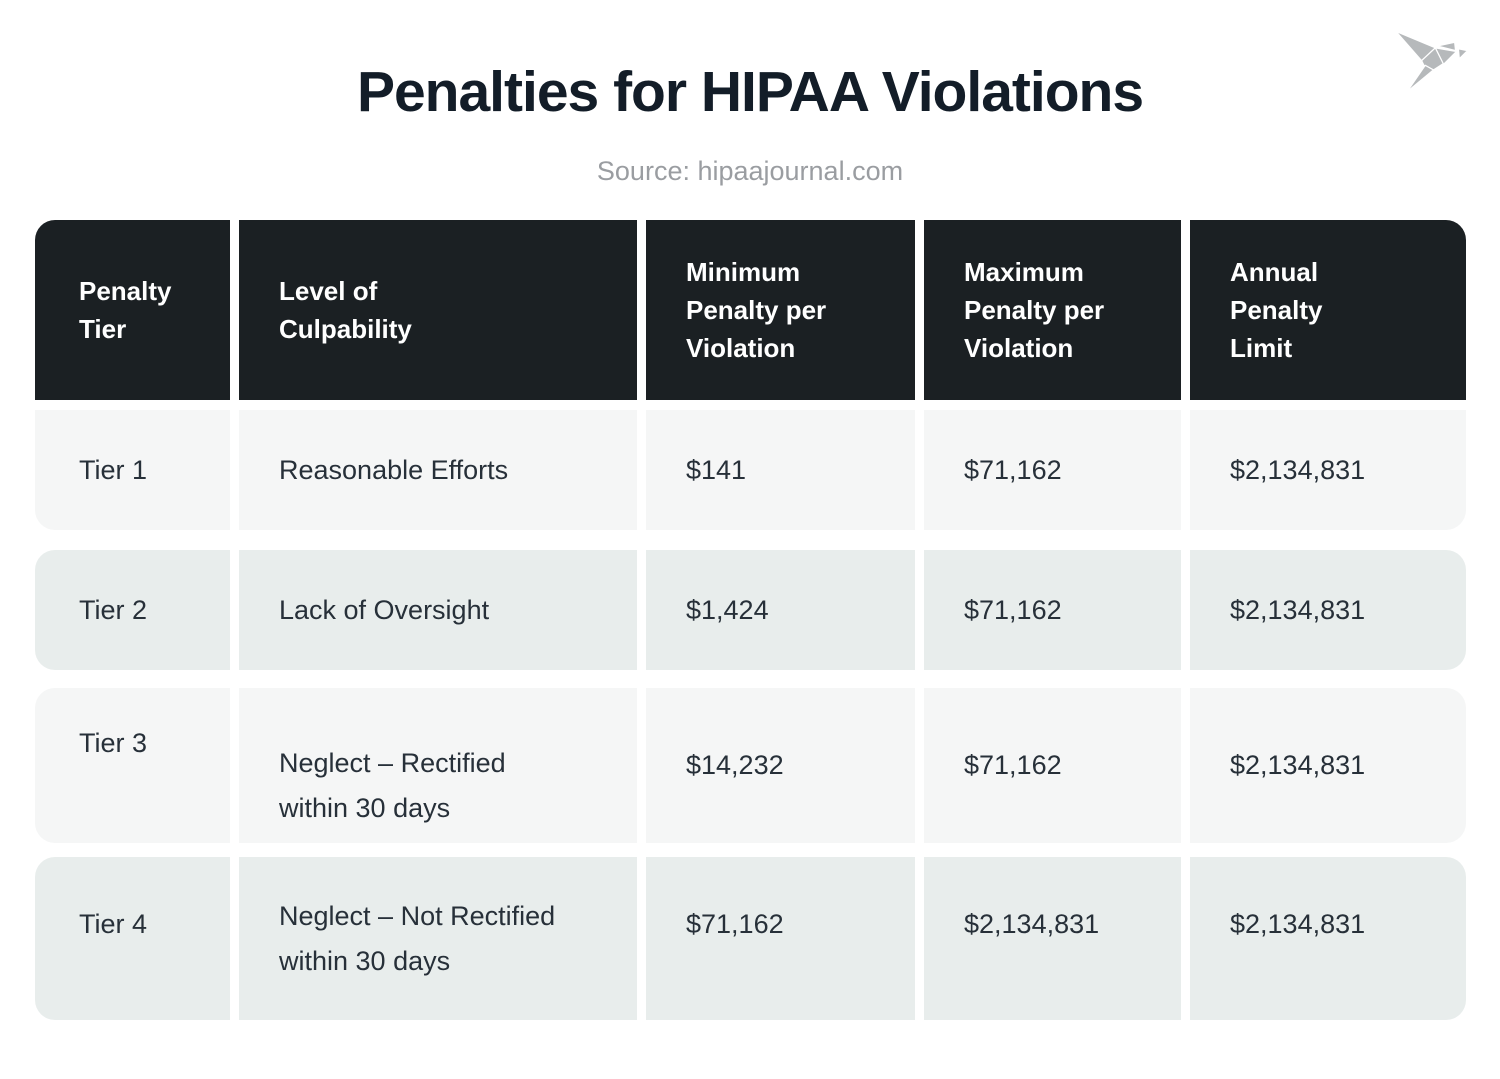 This screenshot has height=1079, width=1500. Describe the element at coordinates (132, 765) in the screenshot. I see `tier-cell: Tier 3` at that location.